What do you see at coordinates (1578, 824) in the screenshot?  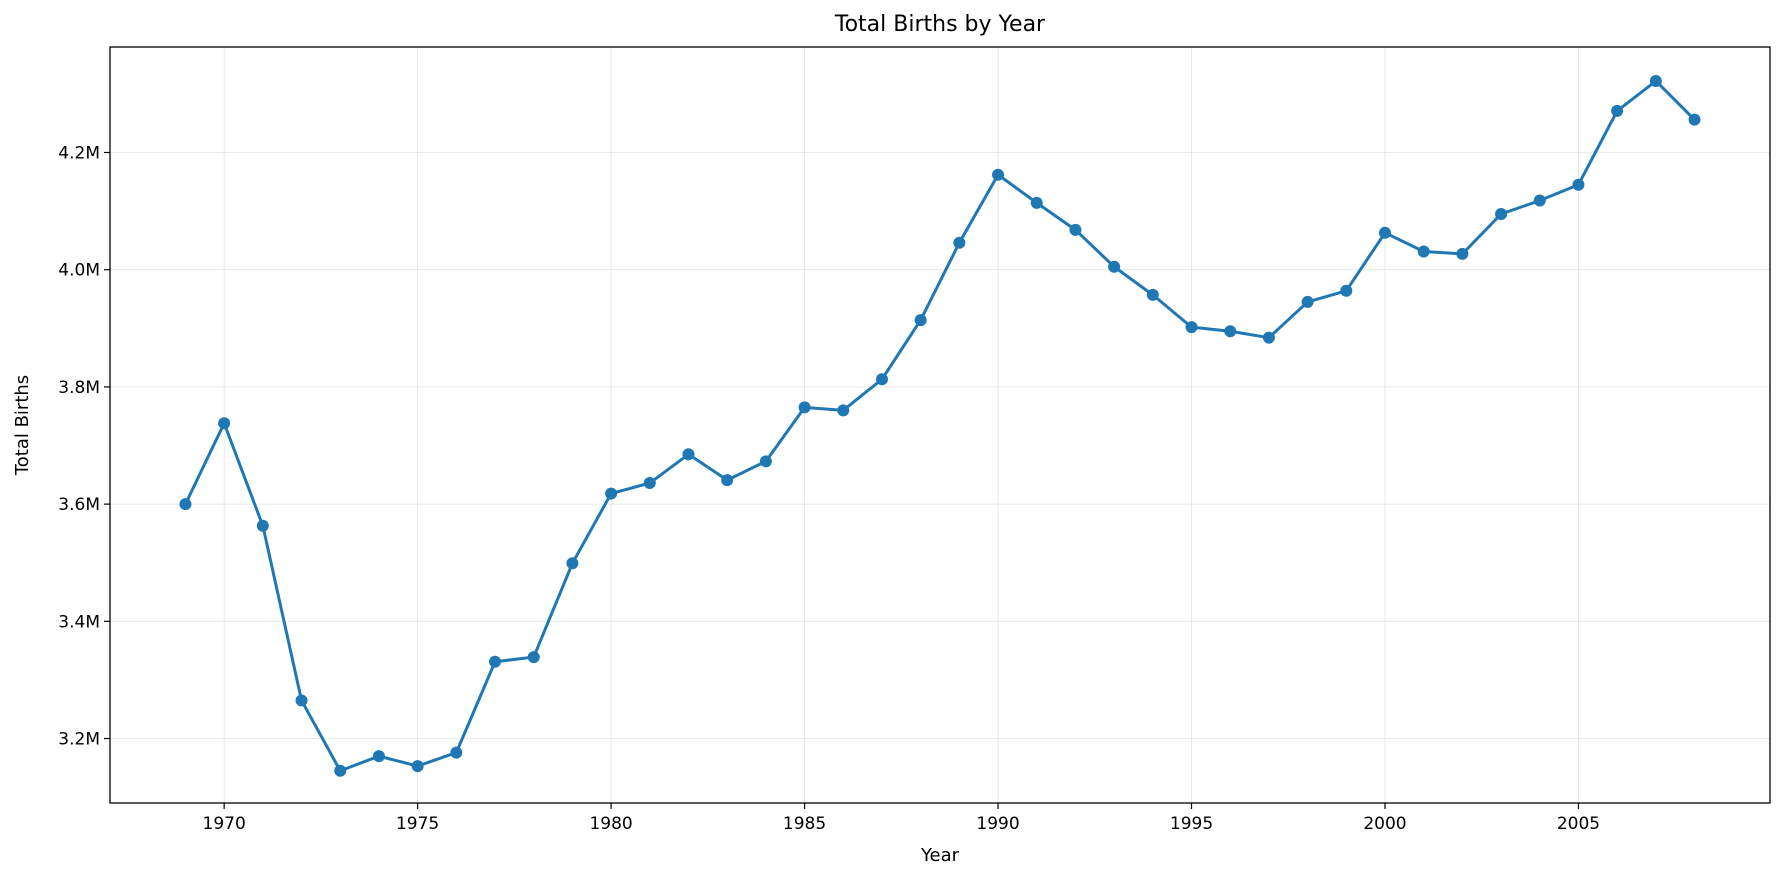 I see `x-tick-label: 2005` at bounding box center [1578, 824].